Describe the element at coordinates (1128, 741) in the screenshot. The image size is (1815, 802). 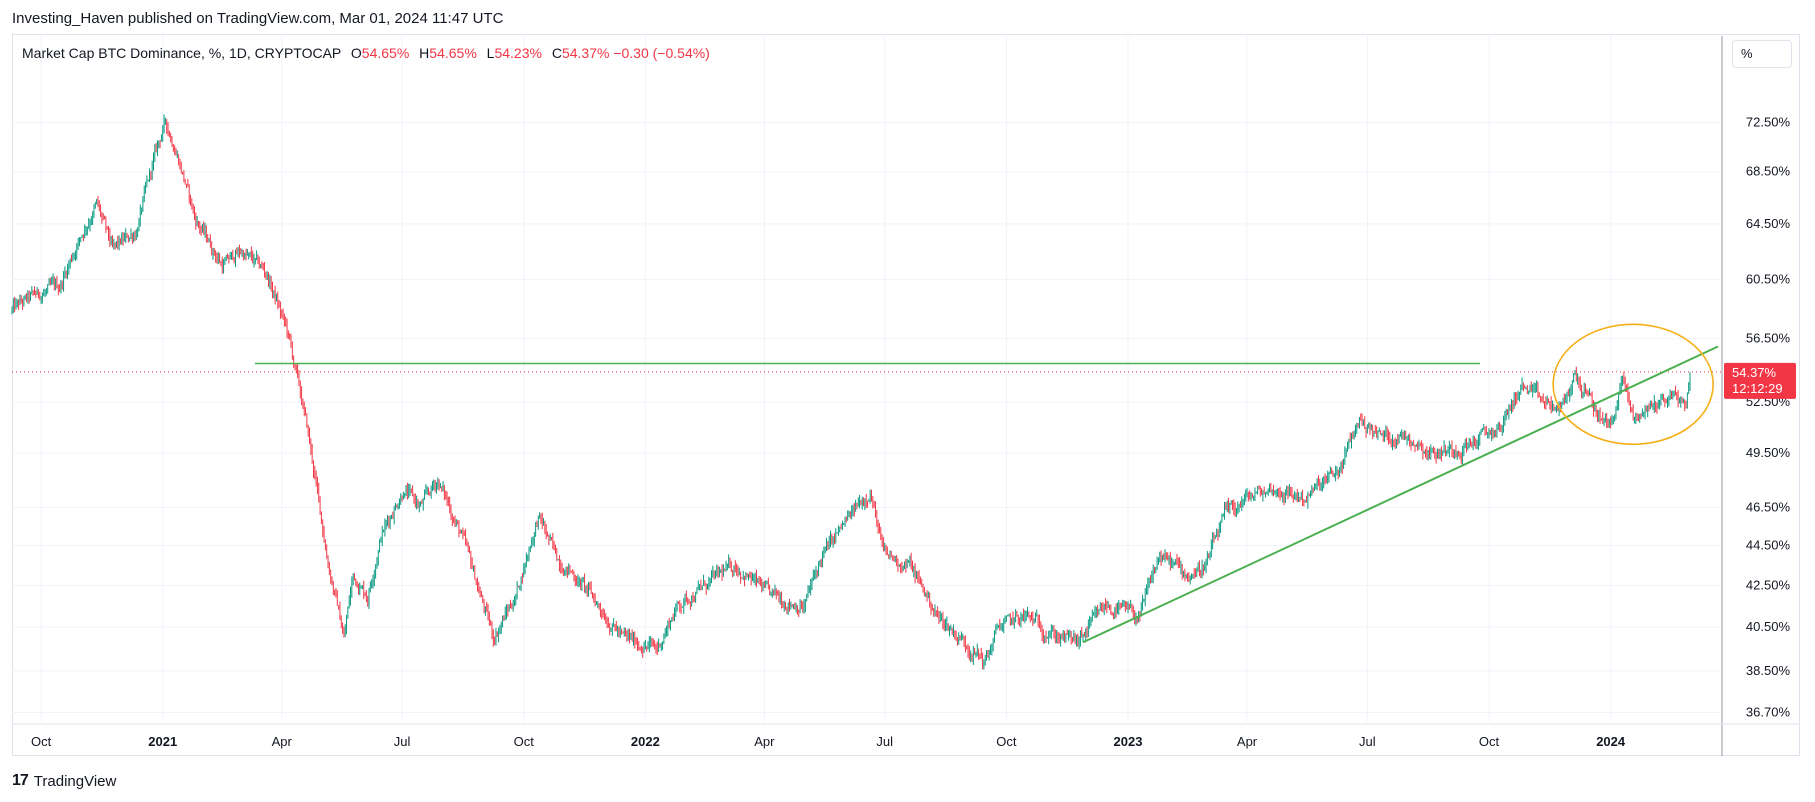
I see `x-tick-label: 2023` at that location.